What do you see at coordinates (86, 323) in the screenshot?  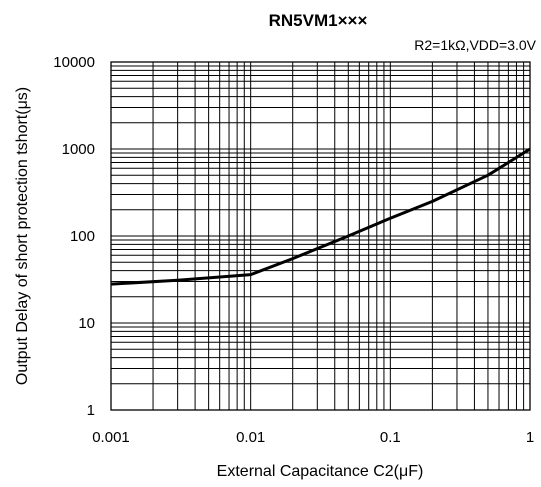 I see `y-tick-label: 10` at bounding box center [86, 323].